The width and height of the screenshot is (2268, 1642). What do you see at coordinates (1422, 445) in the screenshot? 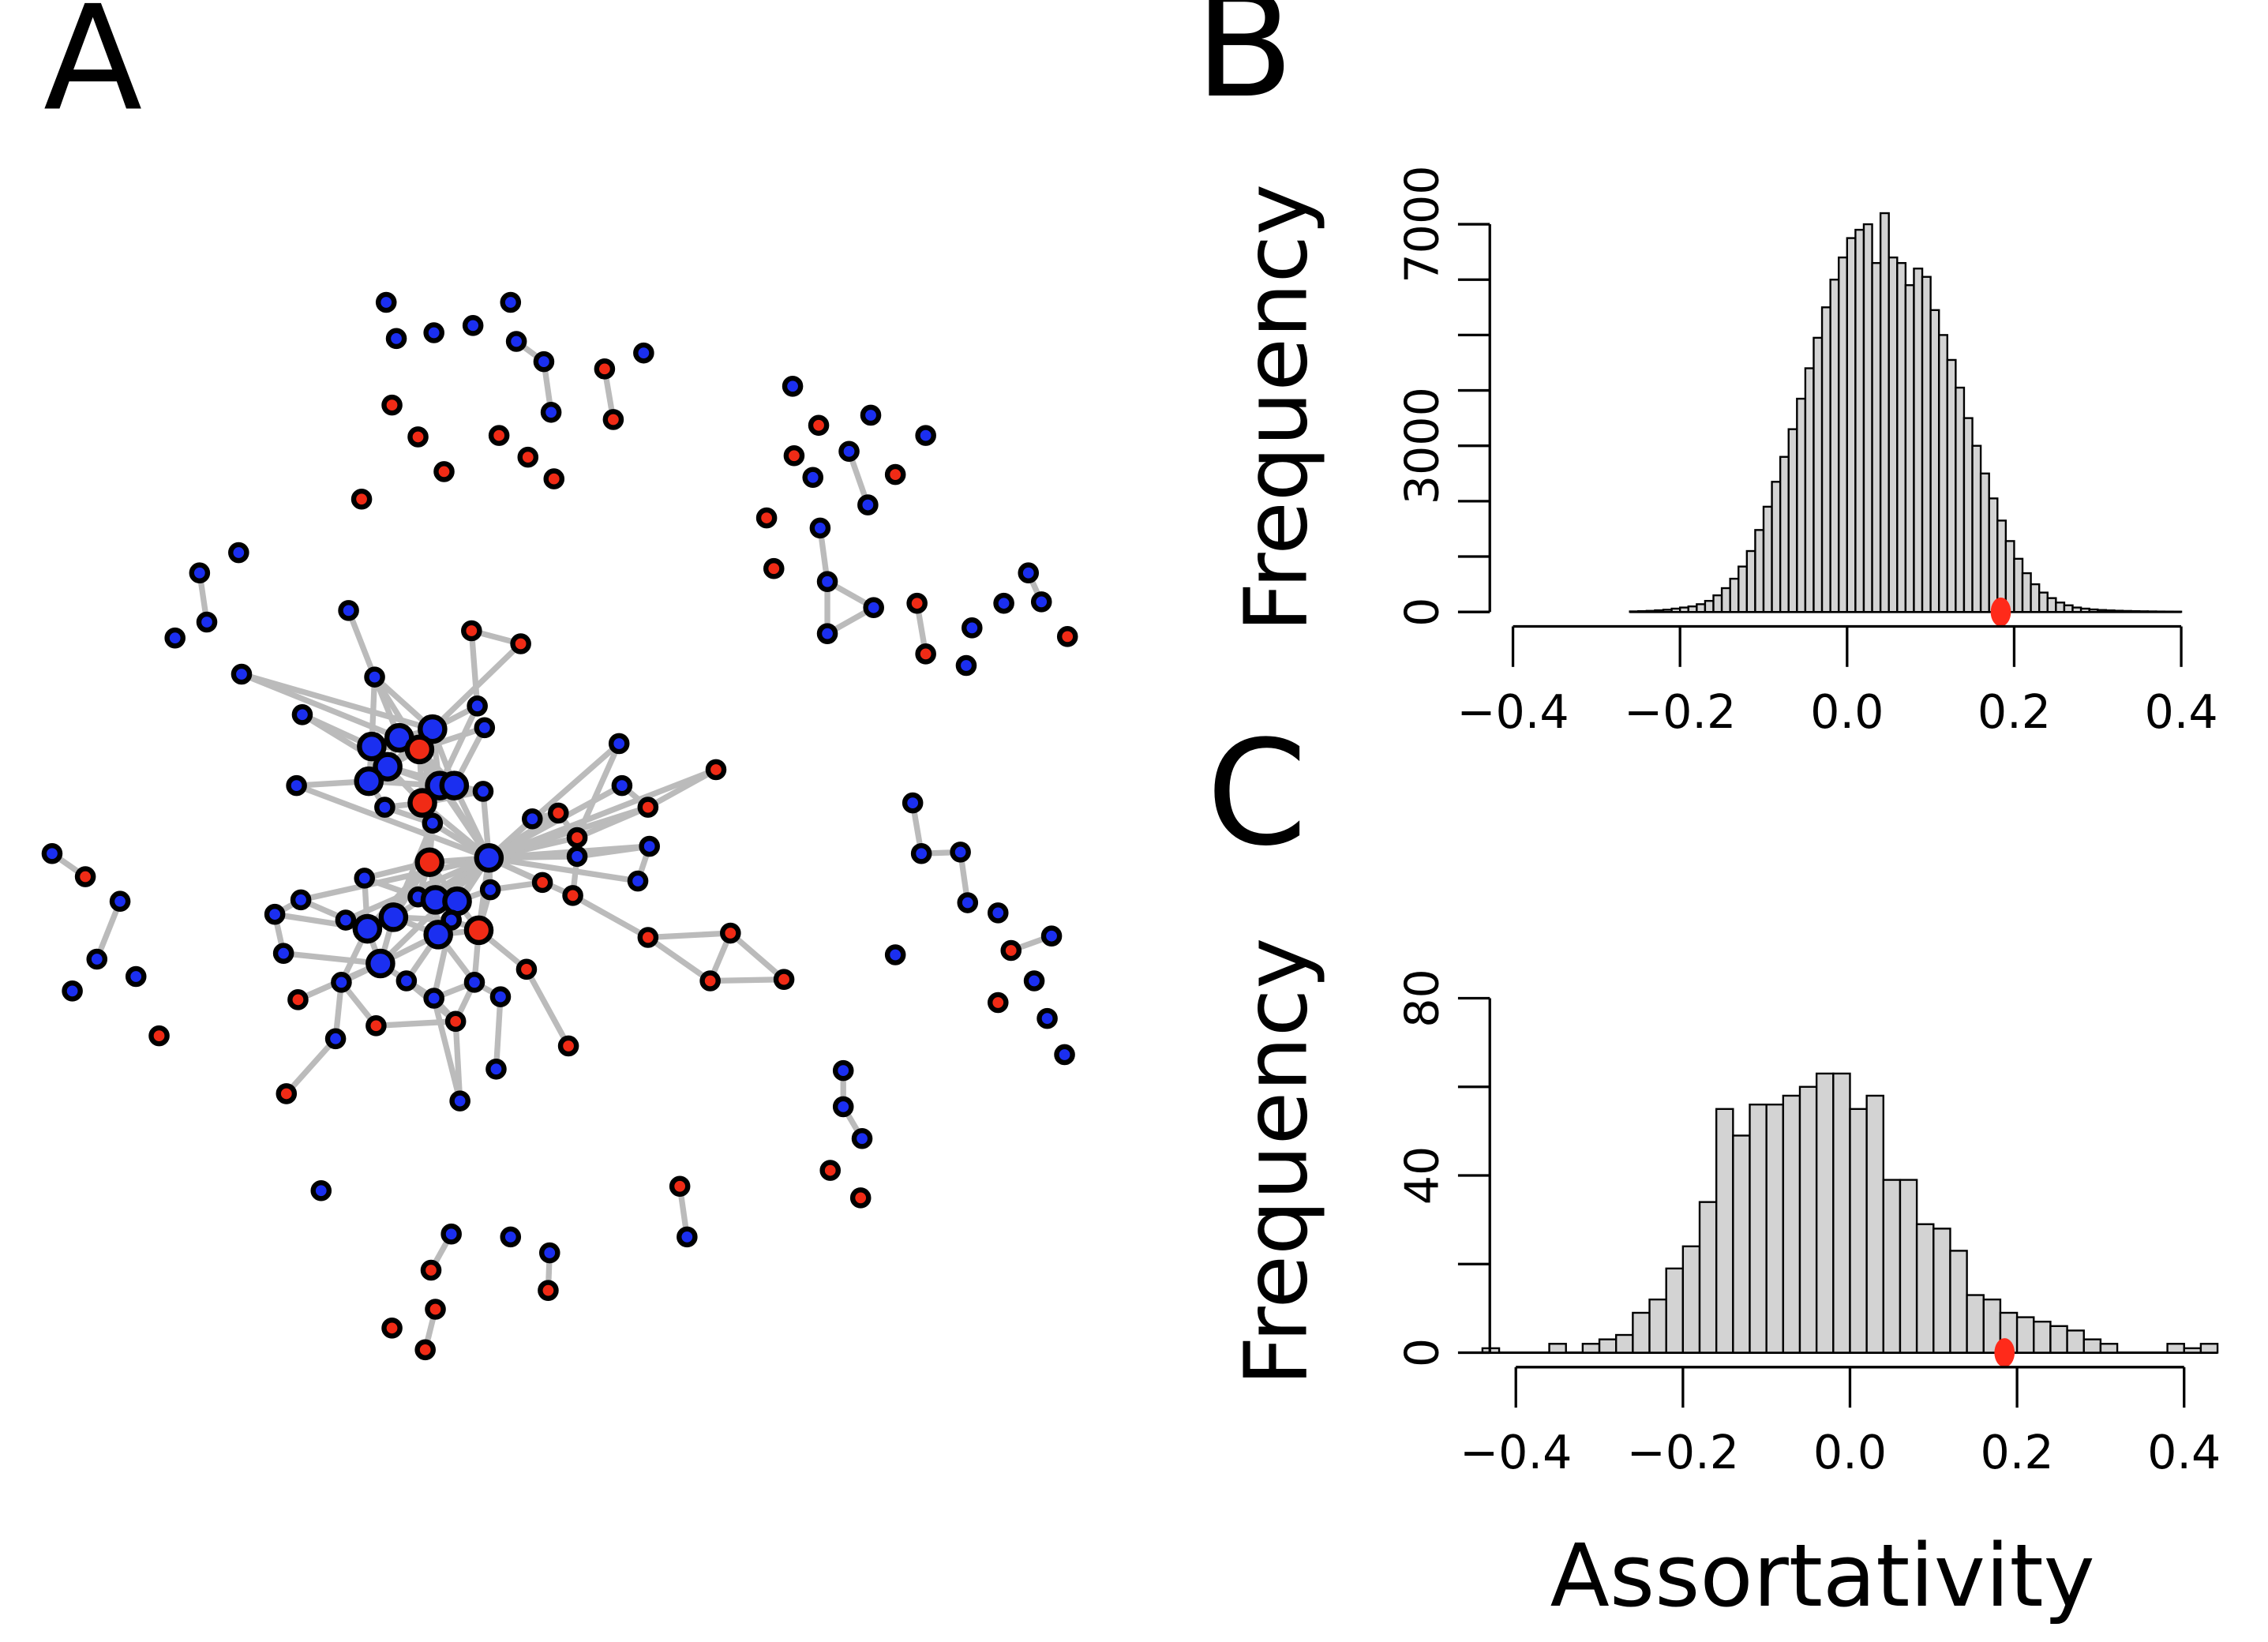
I see `y-tick-label: 3000` at bounding box center [1422, 445].